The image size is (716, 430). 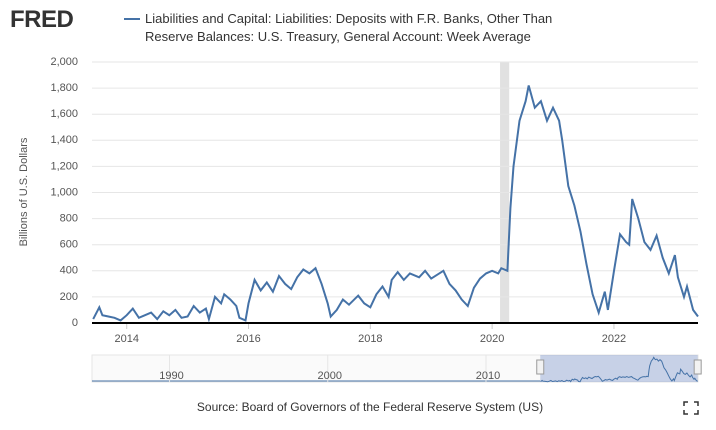 What do you see at coordinates (64, 140) in the screenshot?
I see `y-tick-label: 1,400` at bounding box center [64, 140].